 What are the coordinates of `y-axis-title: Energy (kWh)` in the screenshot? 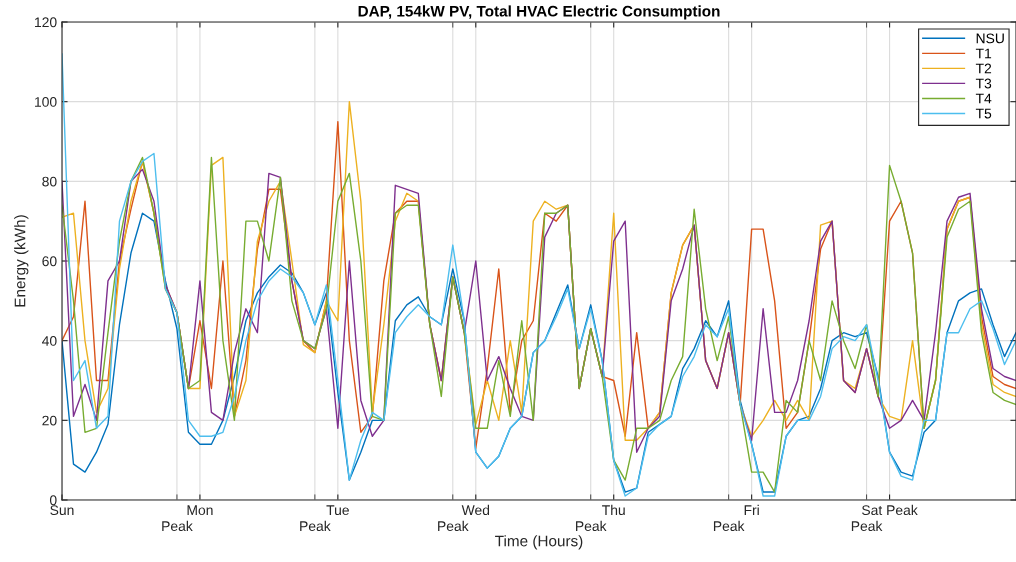 It's located at (21, 261).